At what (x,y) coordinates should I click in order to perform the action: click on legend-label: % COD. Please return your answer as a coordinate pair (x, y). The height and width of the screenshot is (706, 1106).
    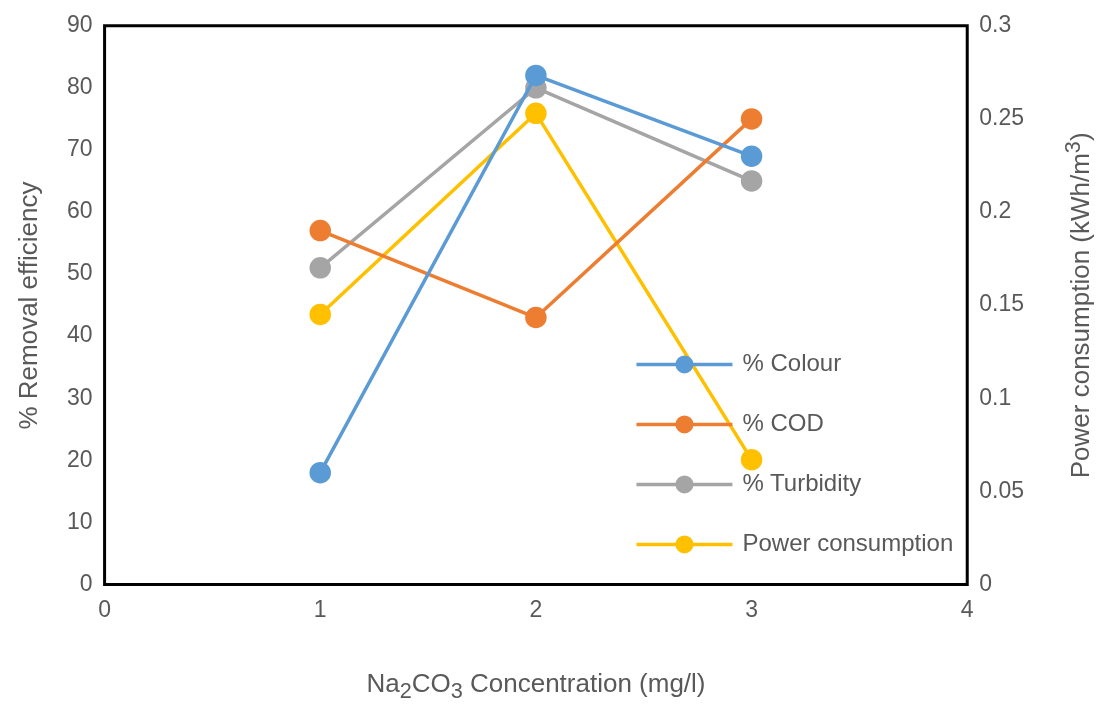
    Looking at the image, I should click on (783, 423).